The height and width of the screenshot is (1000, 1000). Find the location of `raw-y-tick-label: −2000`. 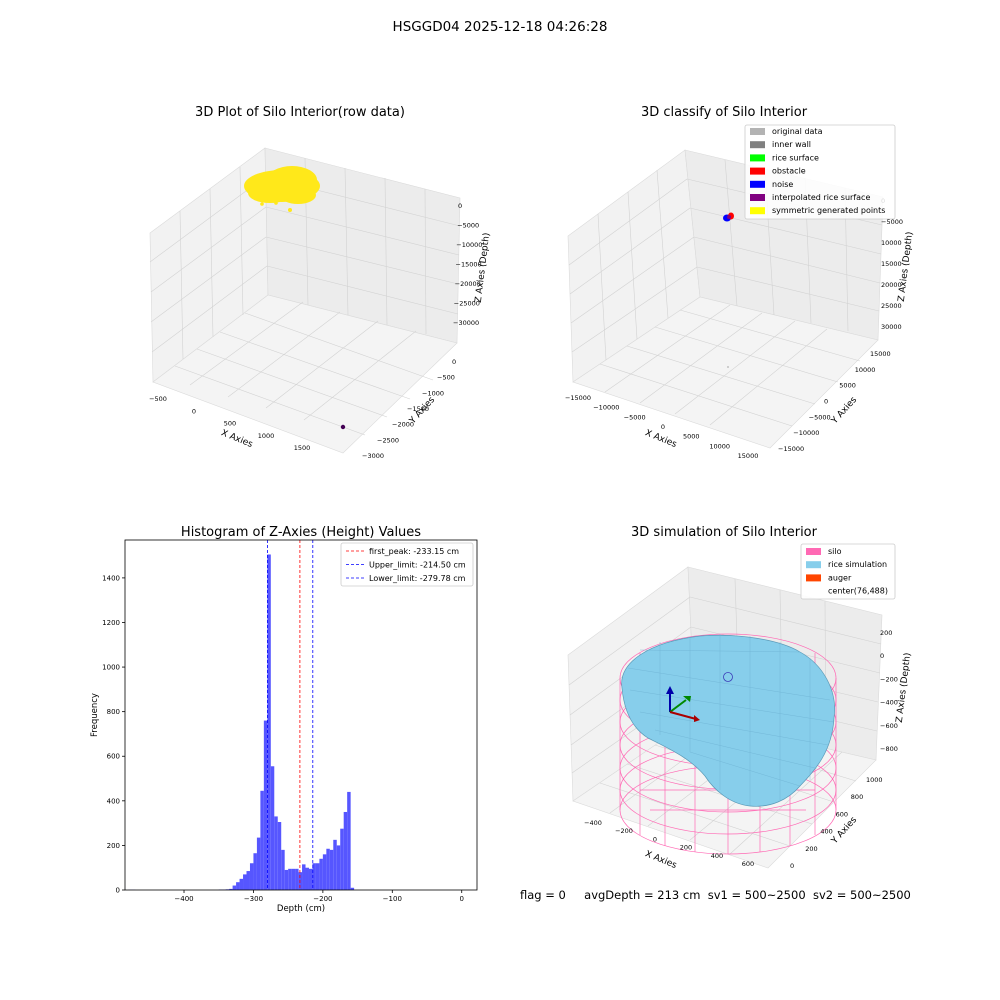

raw-y-tick-label: −2000 is located at coordinates (403, 425).